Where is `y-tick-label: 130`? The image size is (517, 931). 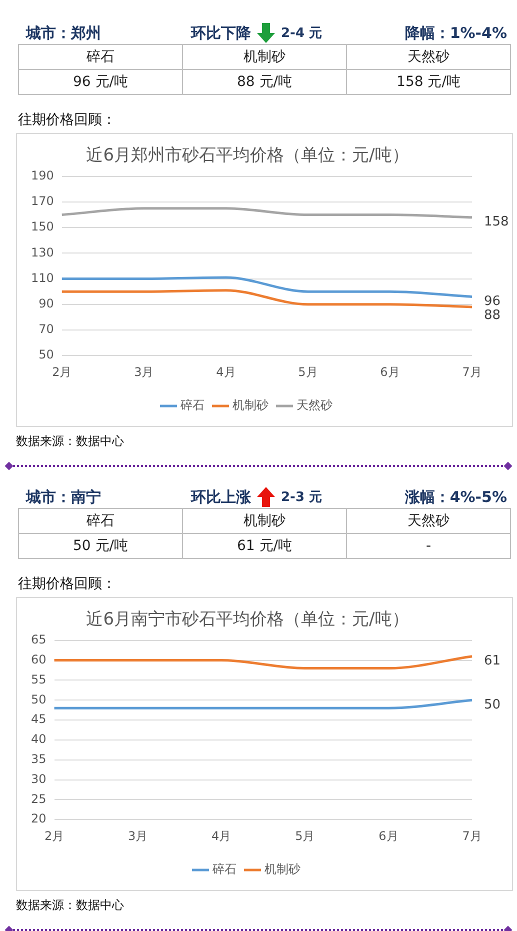
y-tick-label: 130 is located at coordinates (42, 252).